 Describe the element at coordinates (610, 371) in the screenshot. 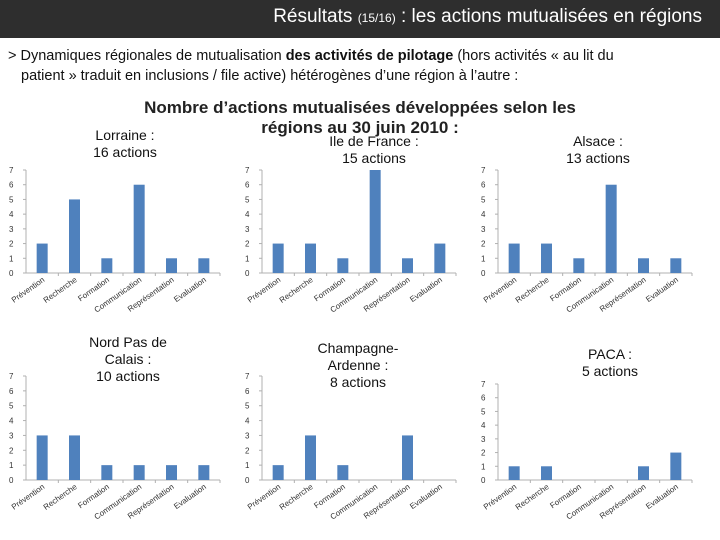

I see `region-total: 5 actions` at that location.